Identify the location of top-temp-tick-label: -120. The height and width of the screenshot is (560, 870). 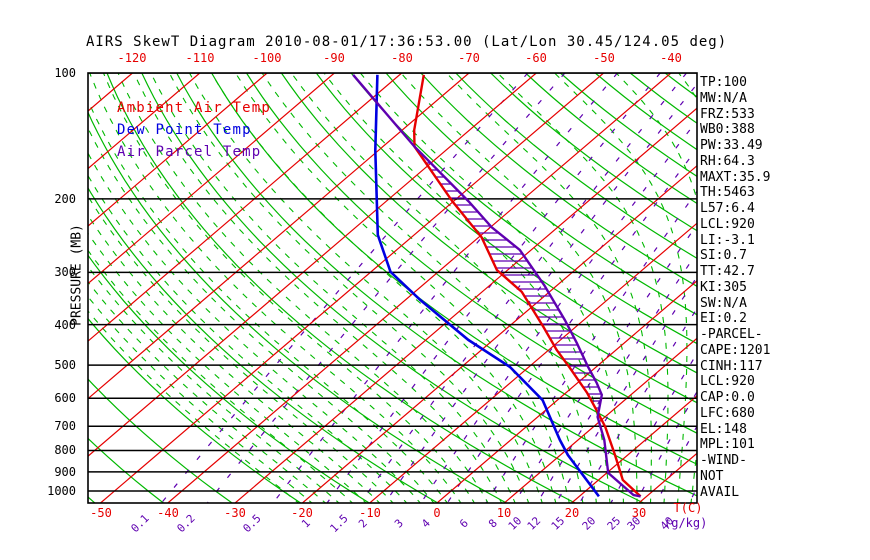
(132, 58).